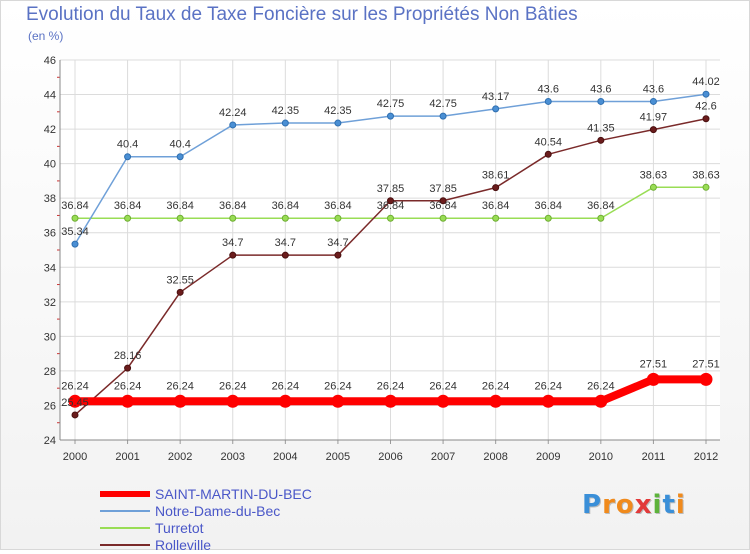  Describe the element at coordinates (495, 457) in the screenshot. I see `x-tick-label: 2008` at that location.